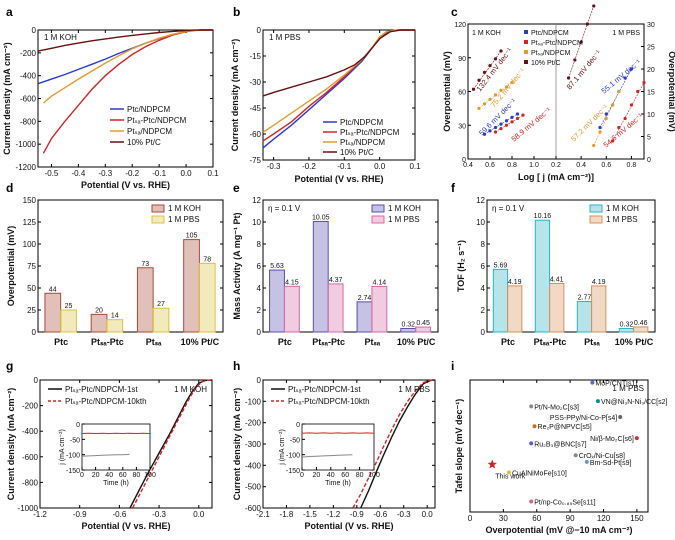  I want to click on x-tick-label: -0.5, so click(52, 173).